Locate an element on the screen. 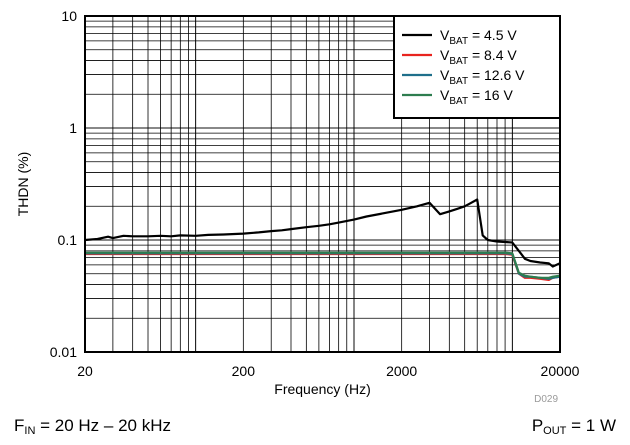  x-axis-title: Frequency (Hz) is located at coordinates (322, 389).